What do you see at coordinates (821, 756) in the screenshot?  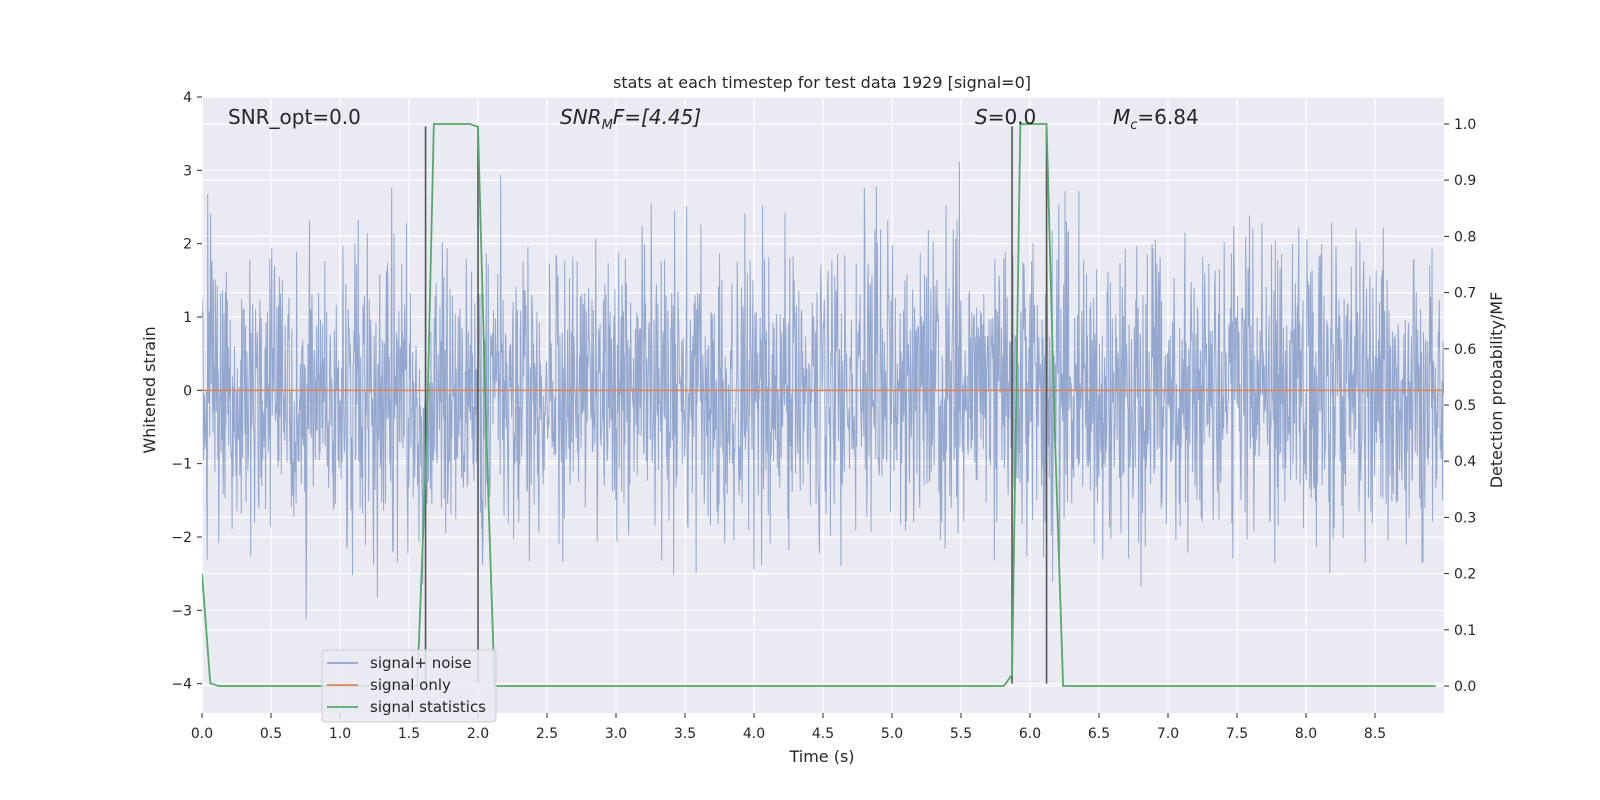 I see `x-axis-label: Time (s)` at bounding box center [821, 756].